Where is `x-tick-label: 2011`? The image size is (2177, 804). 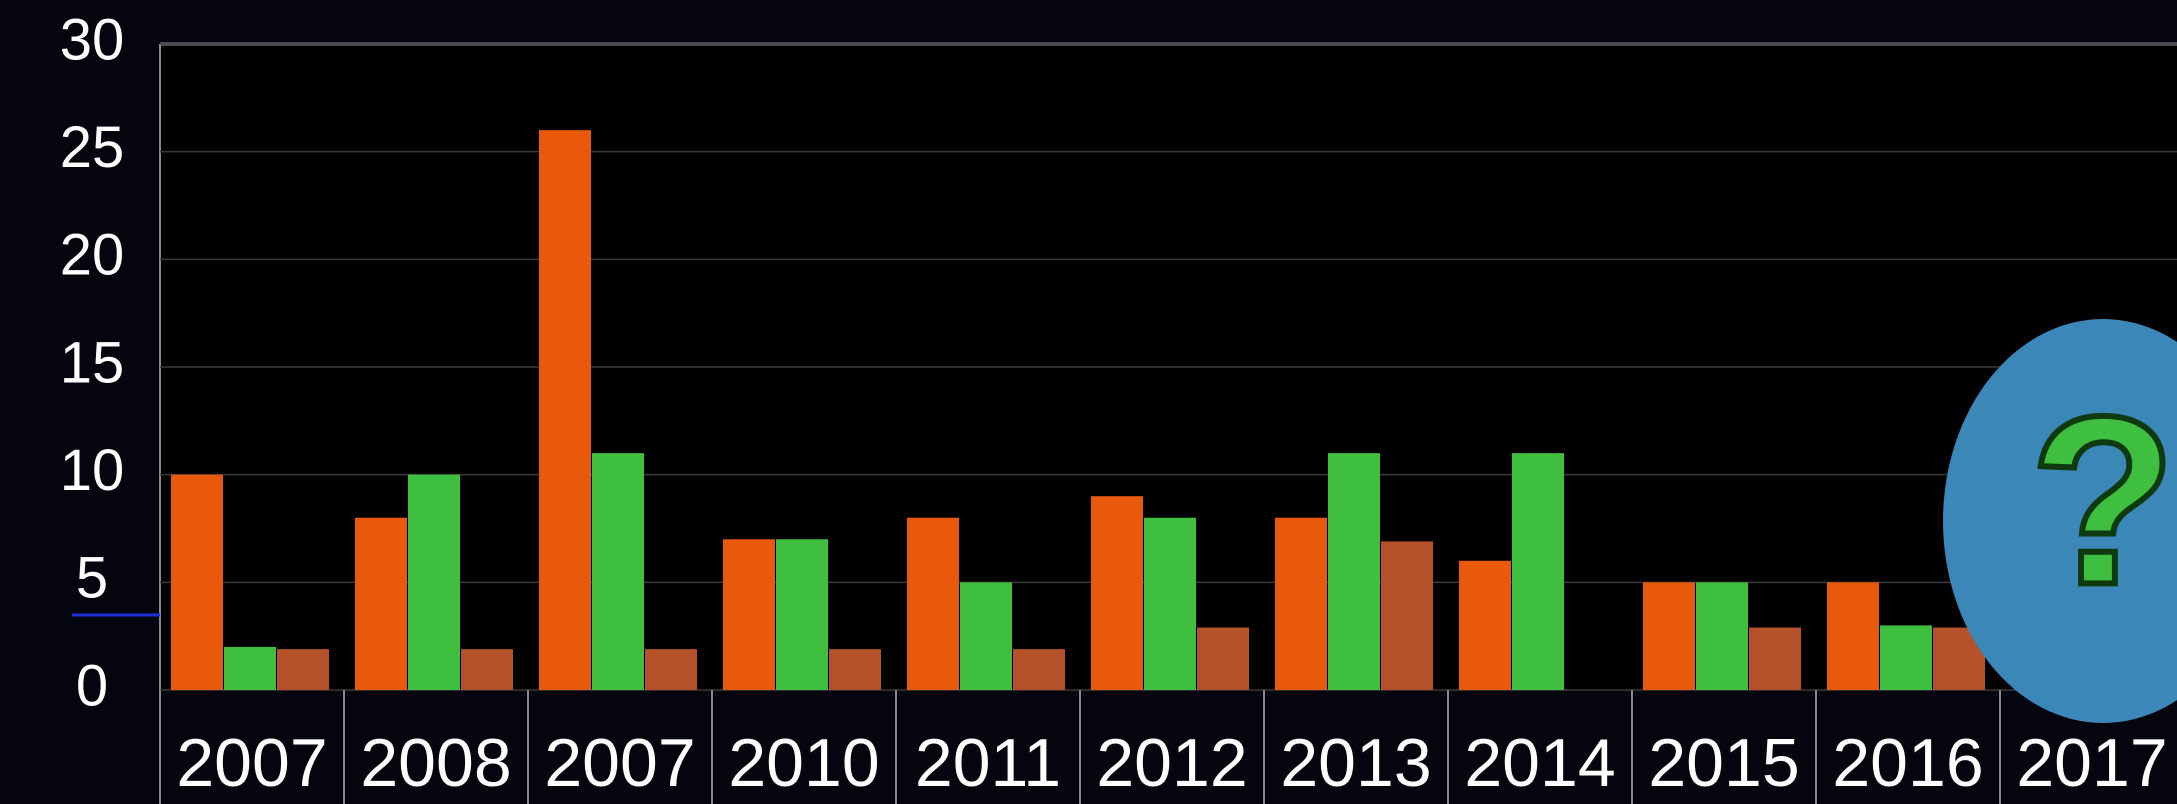
x-tick-label: 2011 is located at coordinates (988, 763).